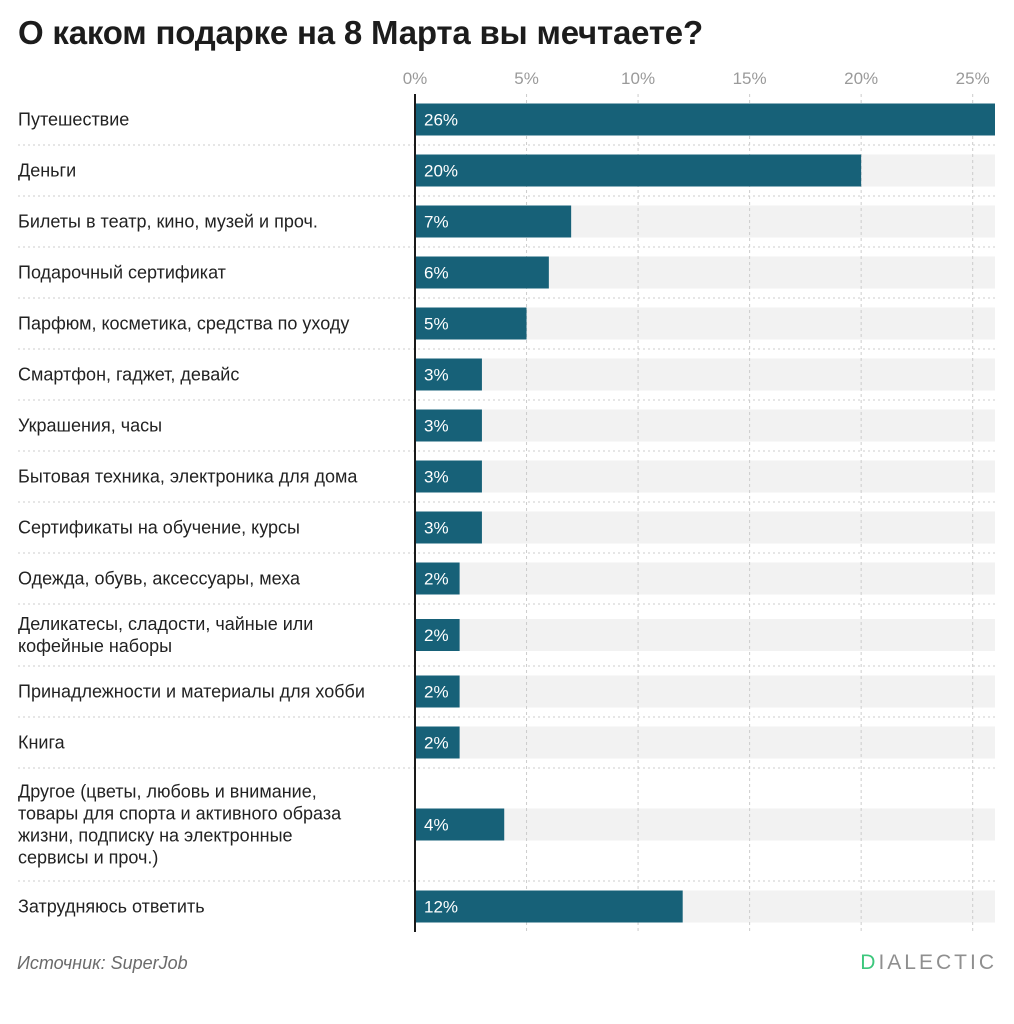 Image resolution: width=1014 pixels, height=1024 pixels. I want to click on bar-value-label: 12%, so click(441, 907).